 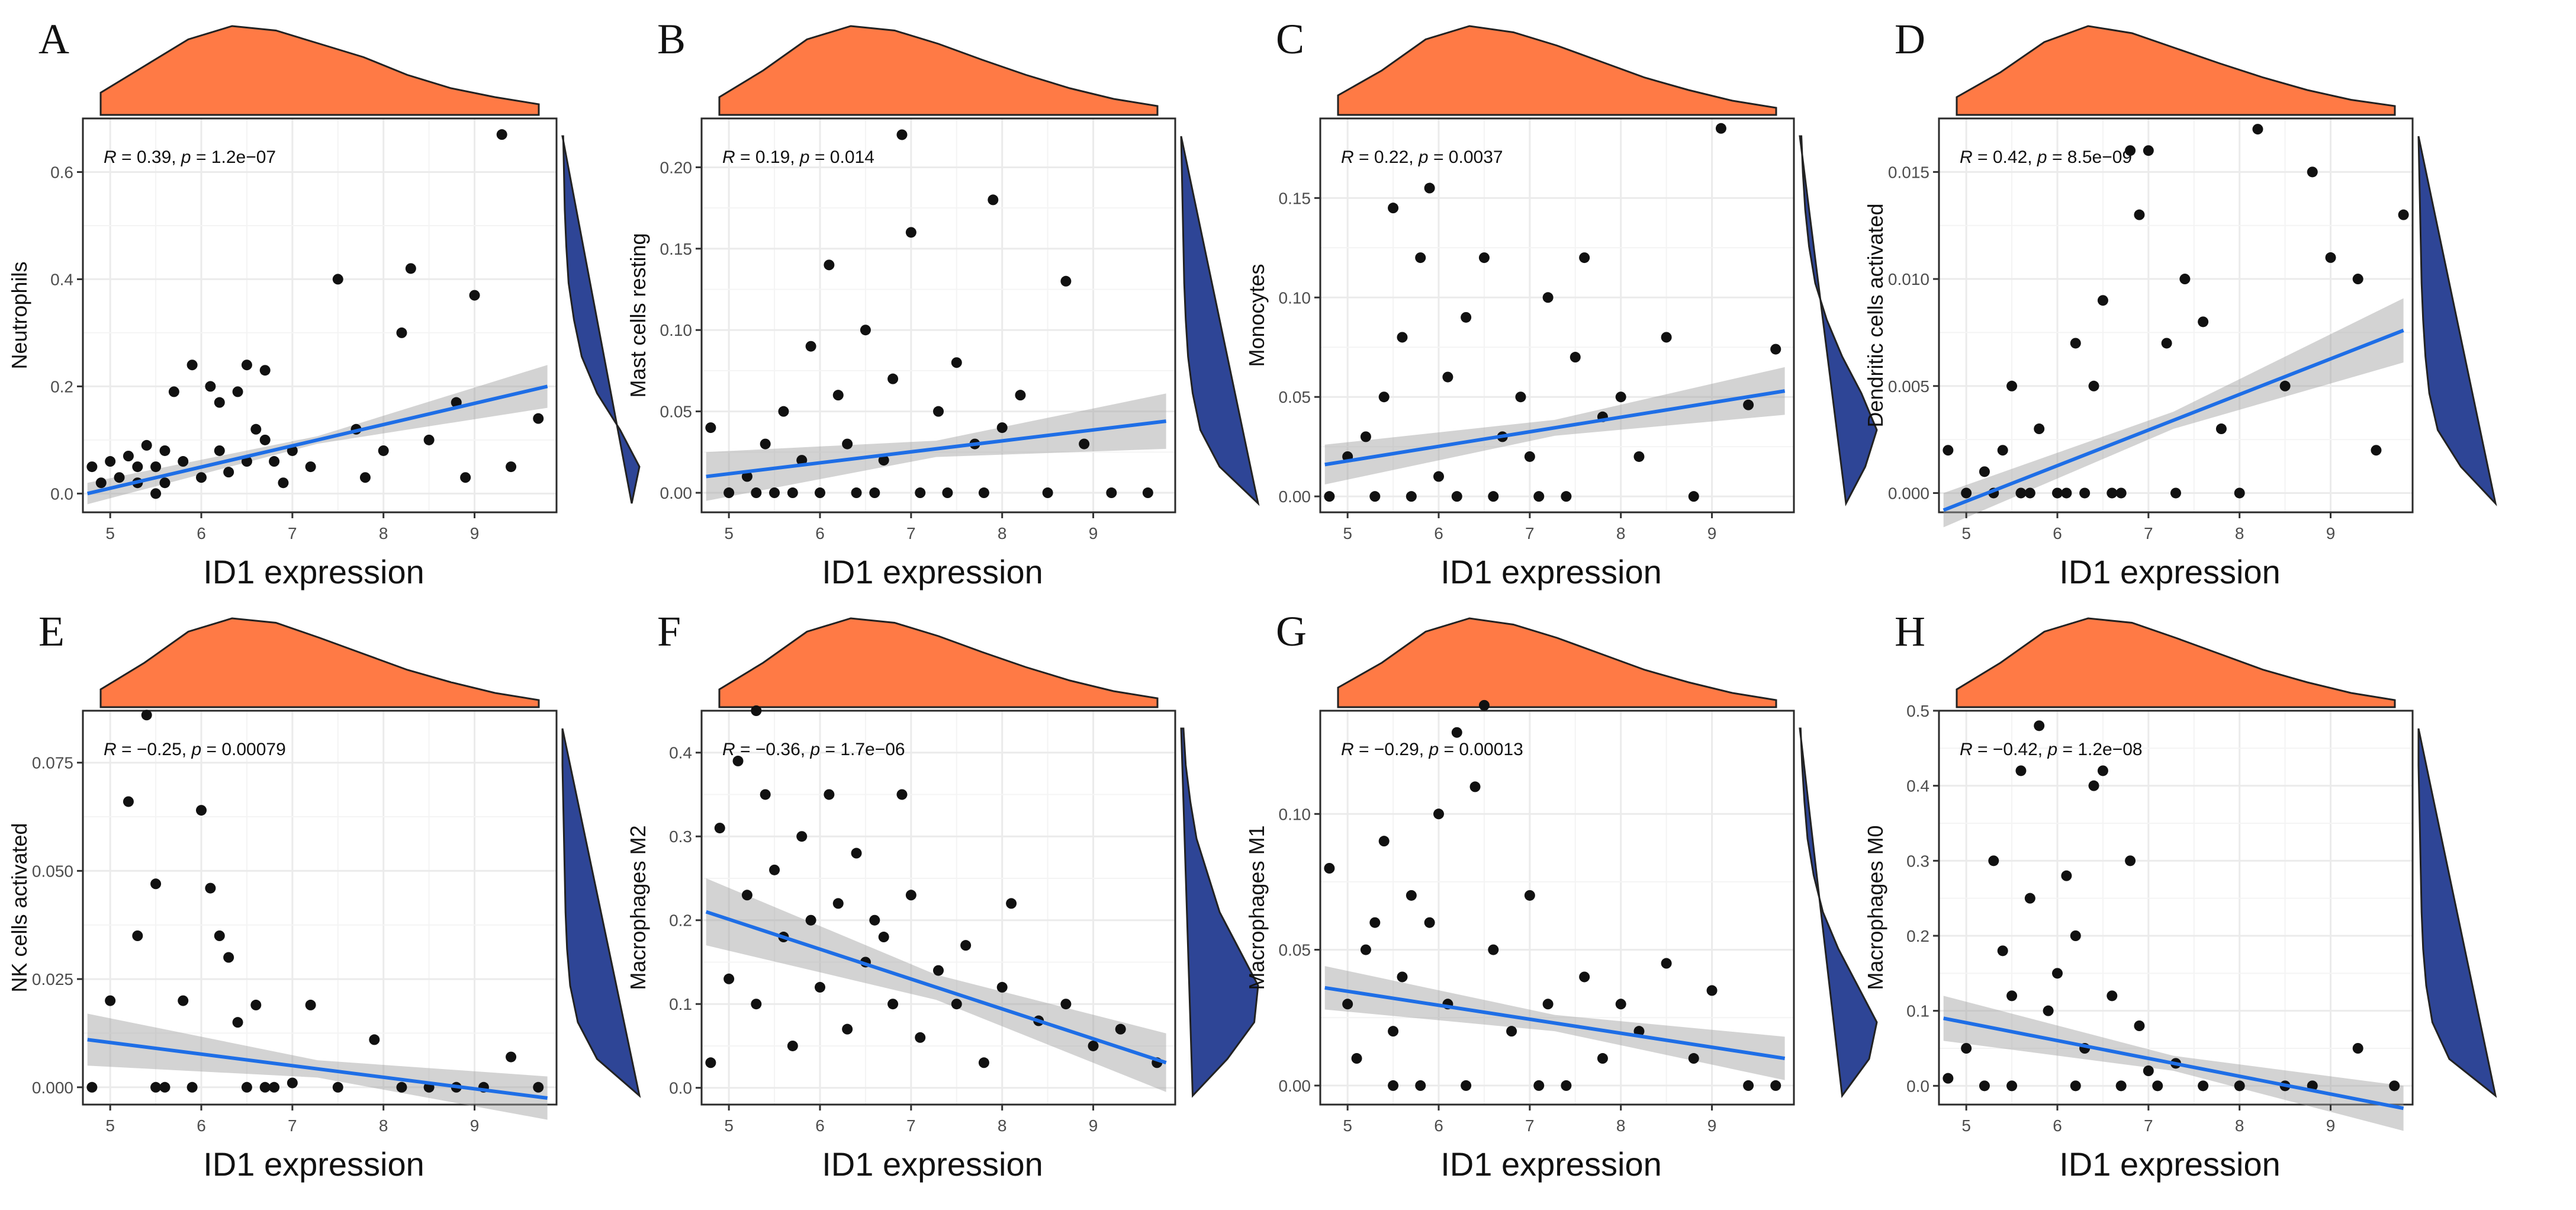 I want to click on y-tick-label: 0.6, so click(x=61, y=172).